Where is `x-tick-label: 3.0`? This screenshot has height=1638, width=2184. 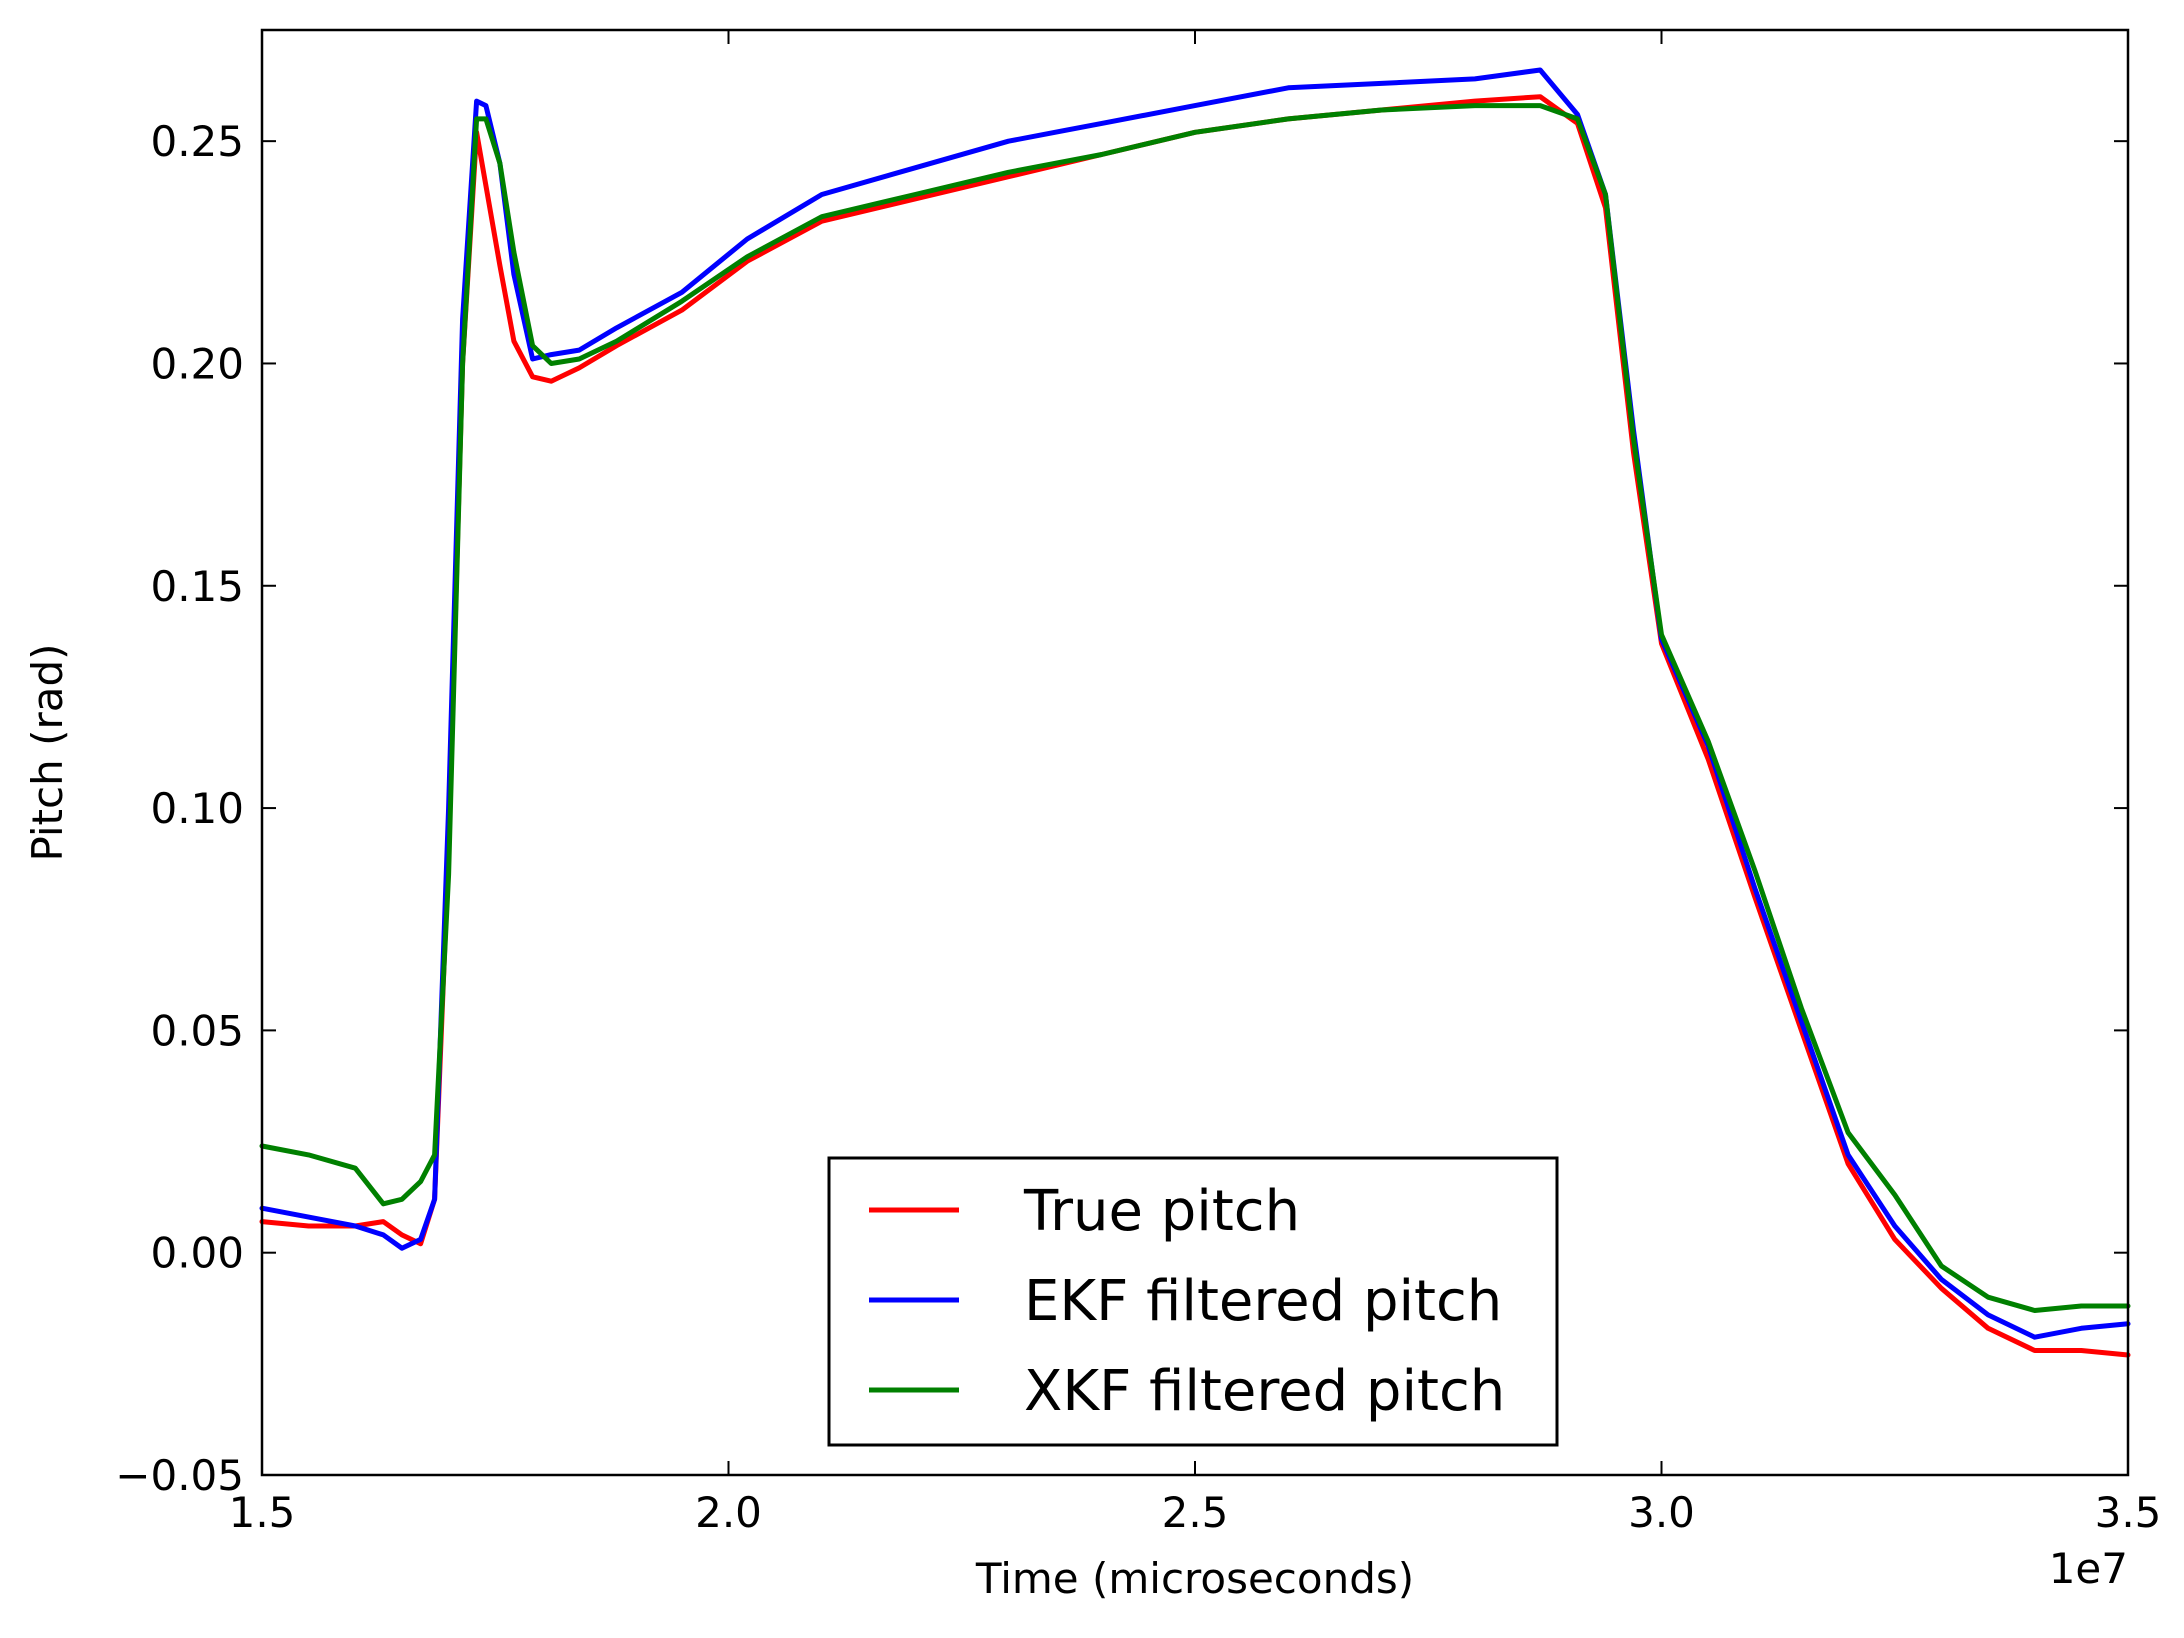 x-tick-label: 3.0 is located at coordinates (1661, 1512).